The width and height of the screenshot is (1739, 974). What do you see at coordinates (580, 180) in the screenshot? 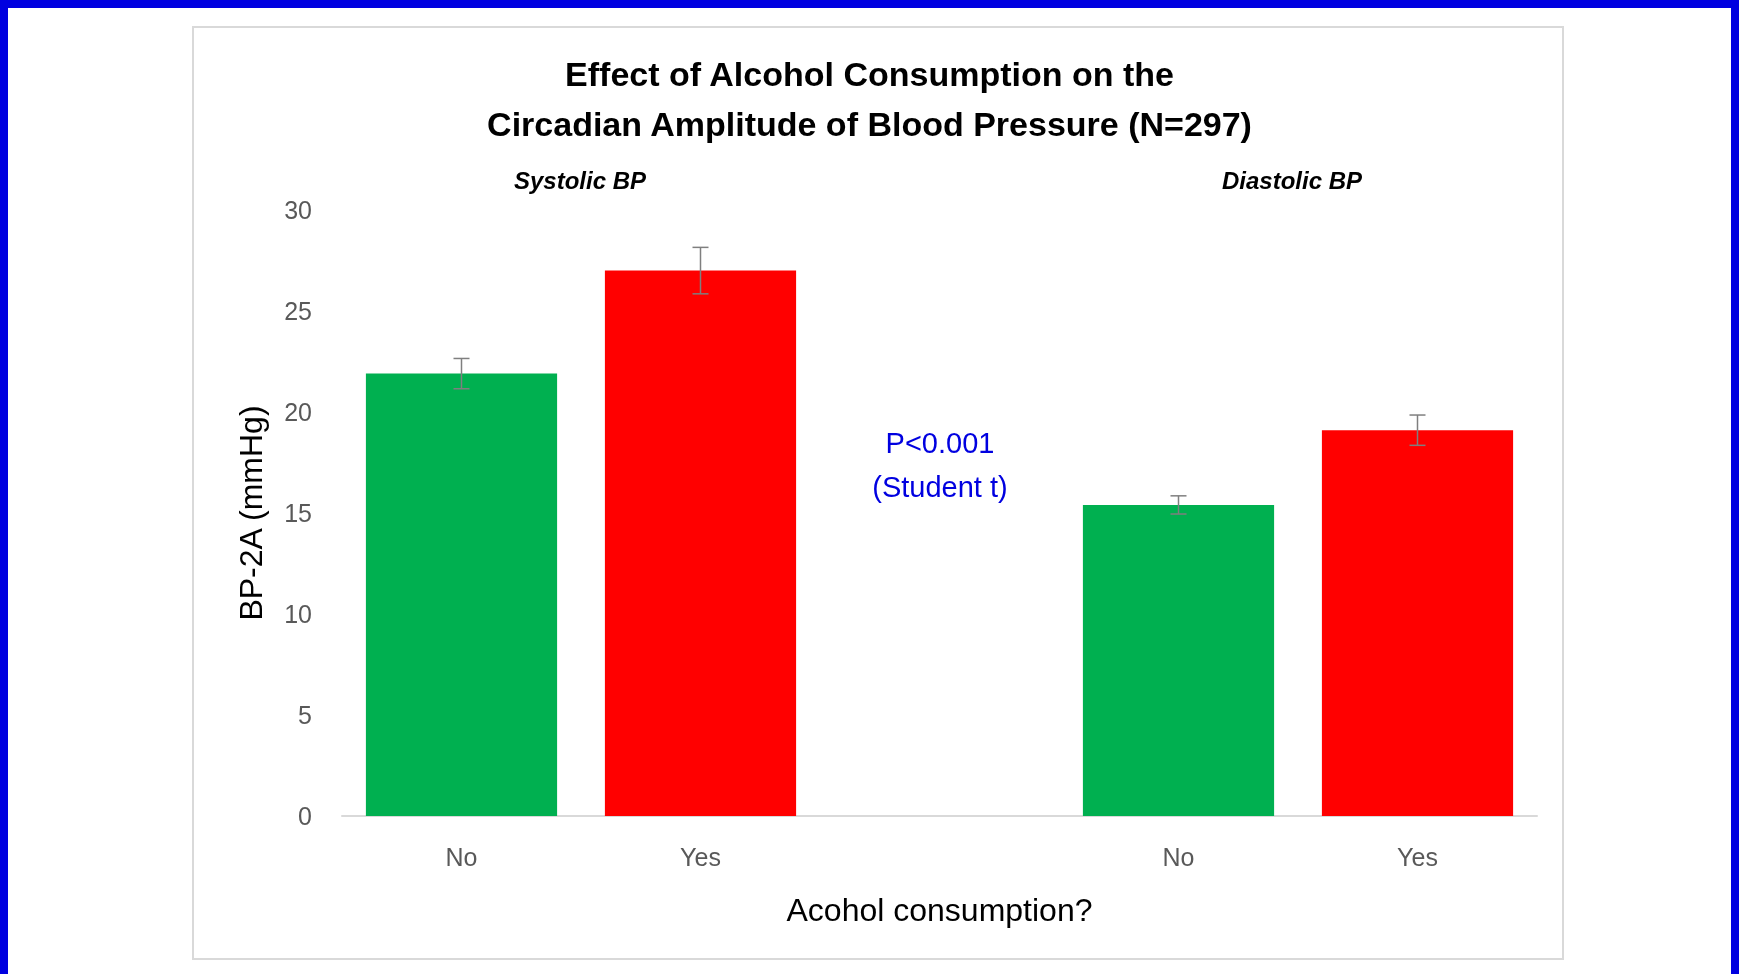
I see `text: Systolic BP` at bounding box center [580, 180].